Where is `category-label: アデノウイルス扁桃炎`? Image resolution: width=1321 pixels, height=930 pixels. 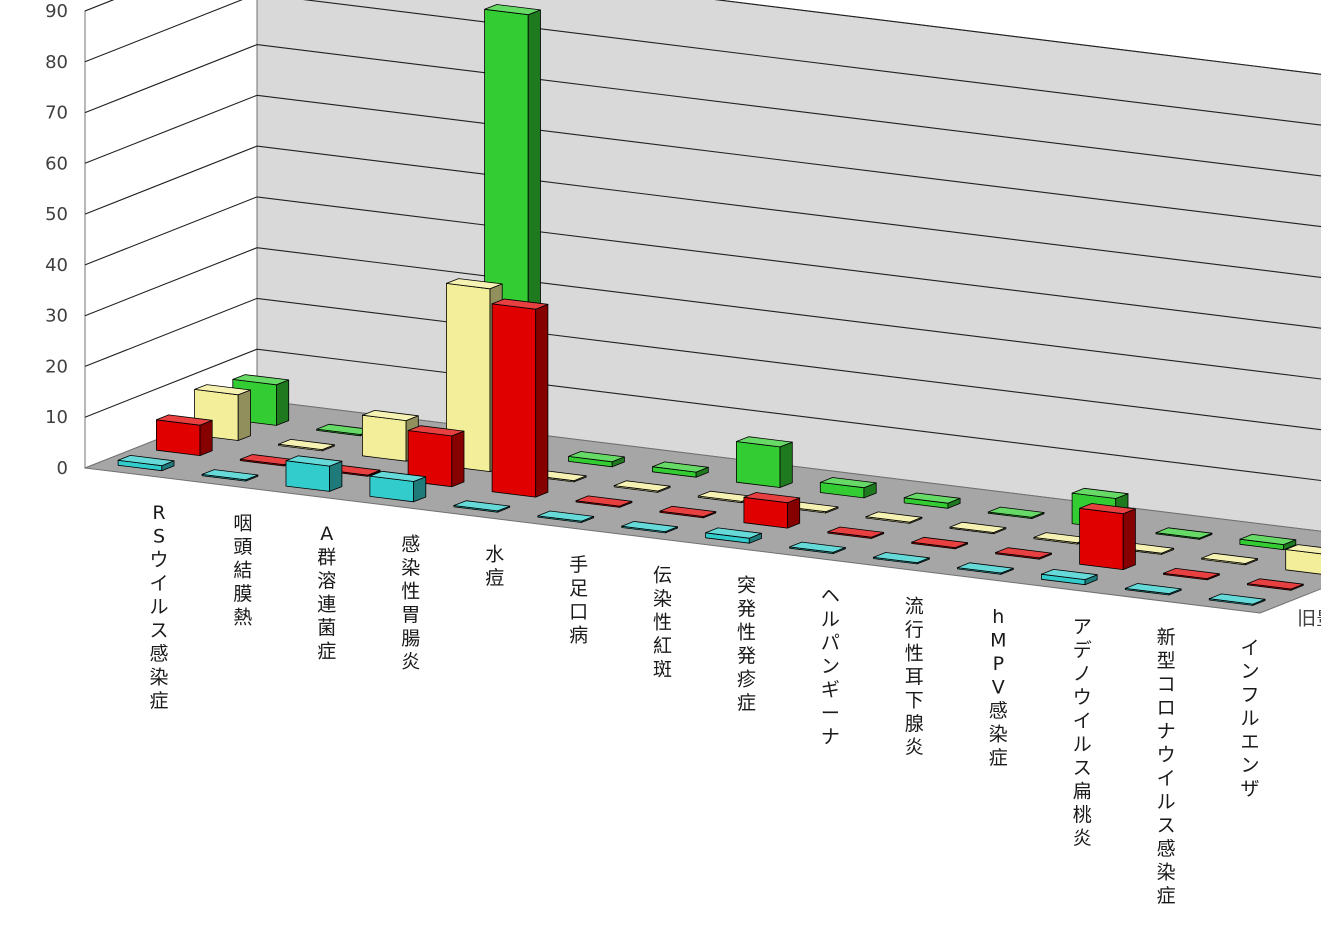 category-label: アデノウイルス扁桃炎 is located at coordinates (1082, 733).